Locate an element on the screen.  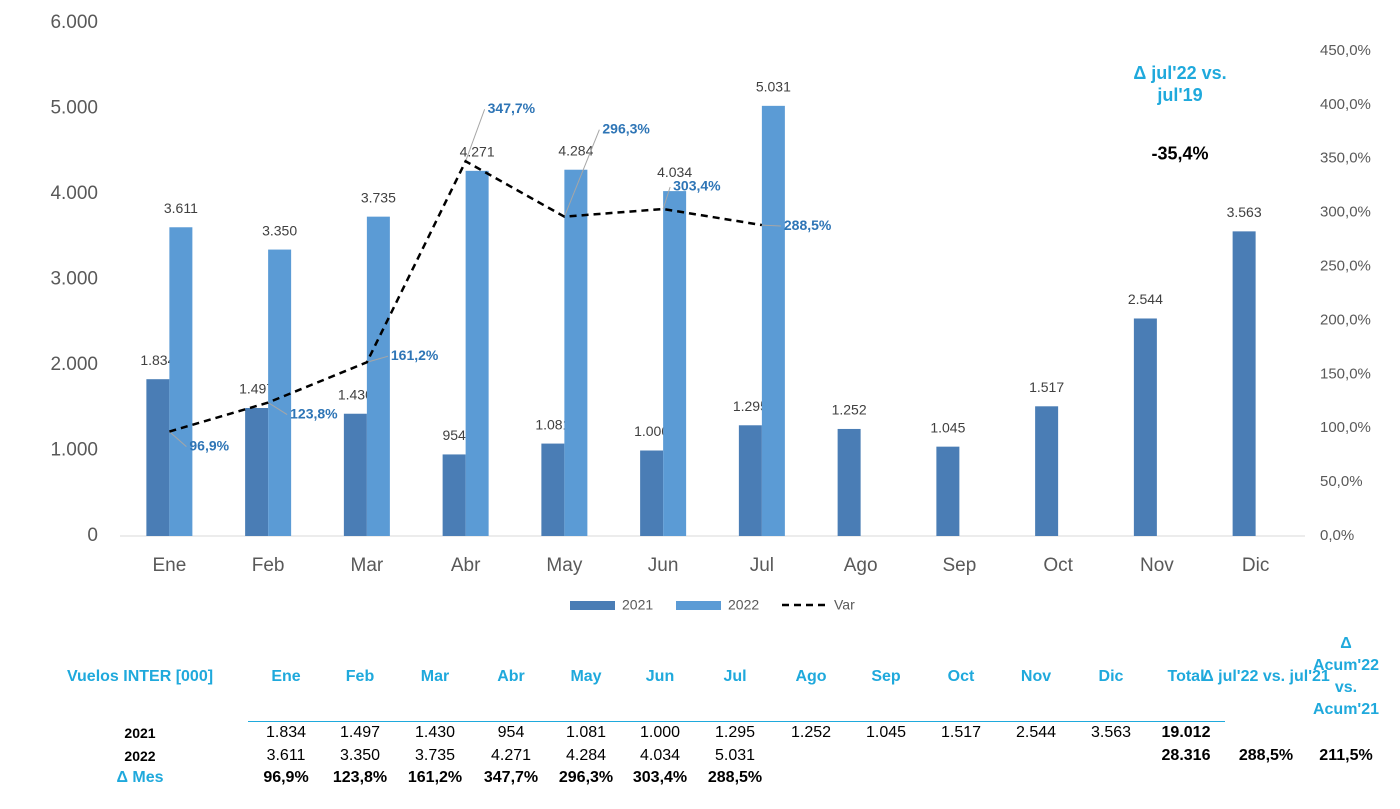
table-header: Mar is located at coordinates (435, 676).